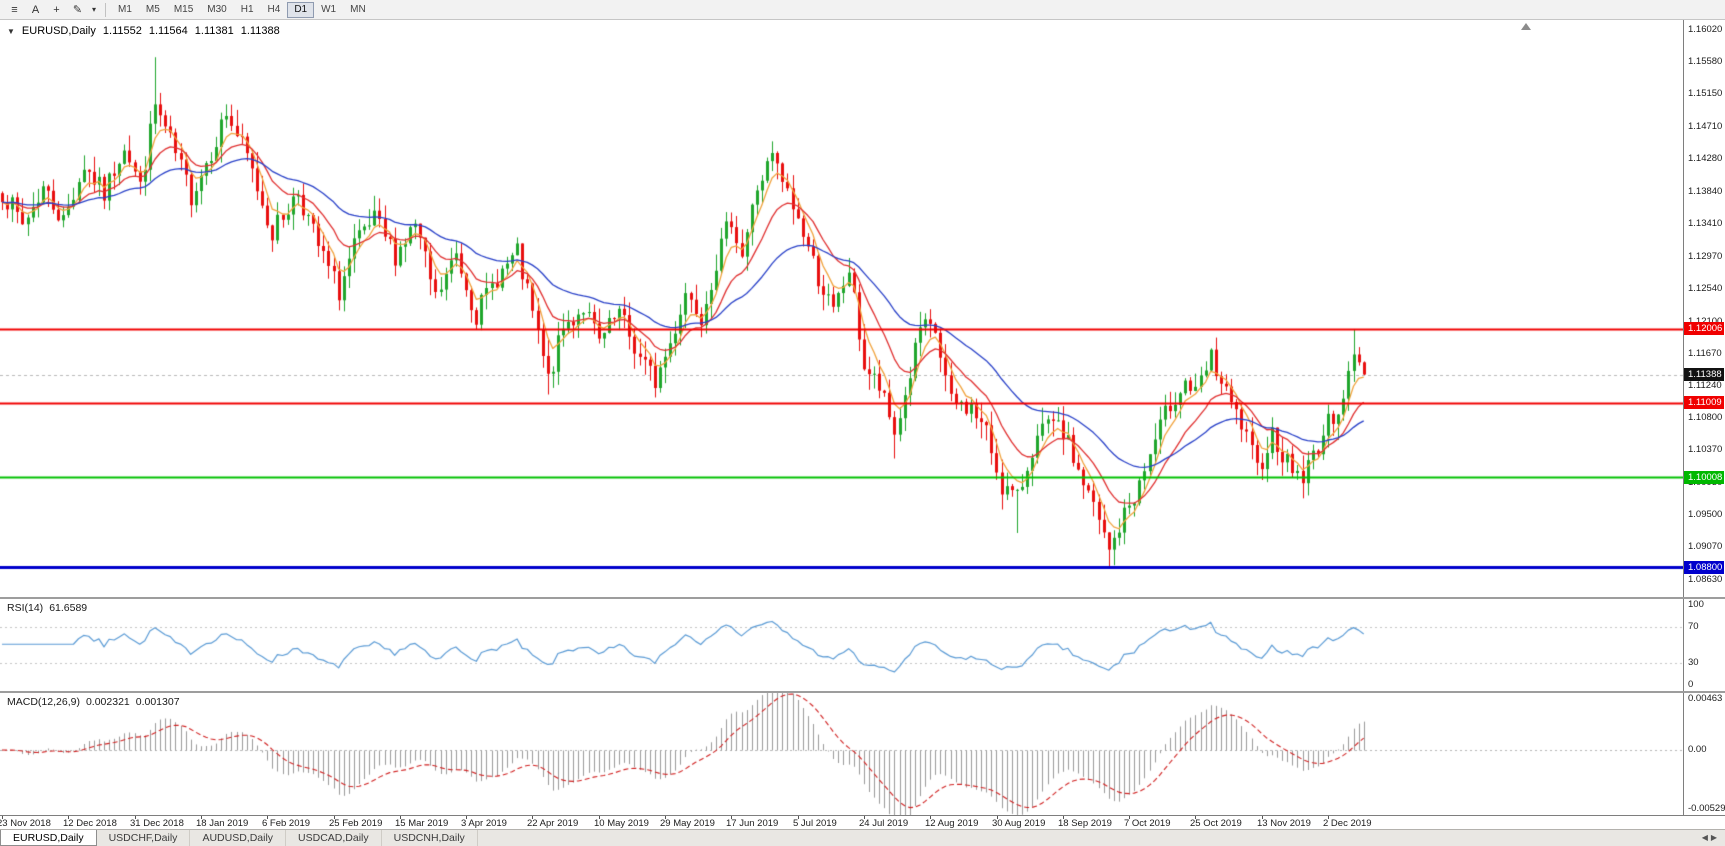 This screenshot has width=1725, height=846. What do you see at coordinates (107, 702) in the screenshot?
I see `macd-main-value: 0.002321` at bounding box center [107, 702].